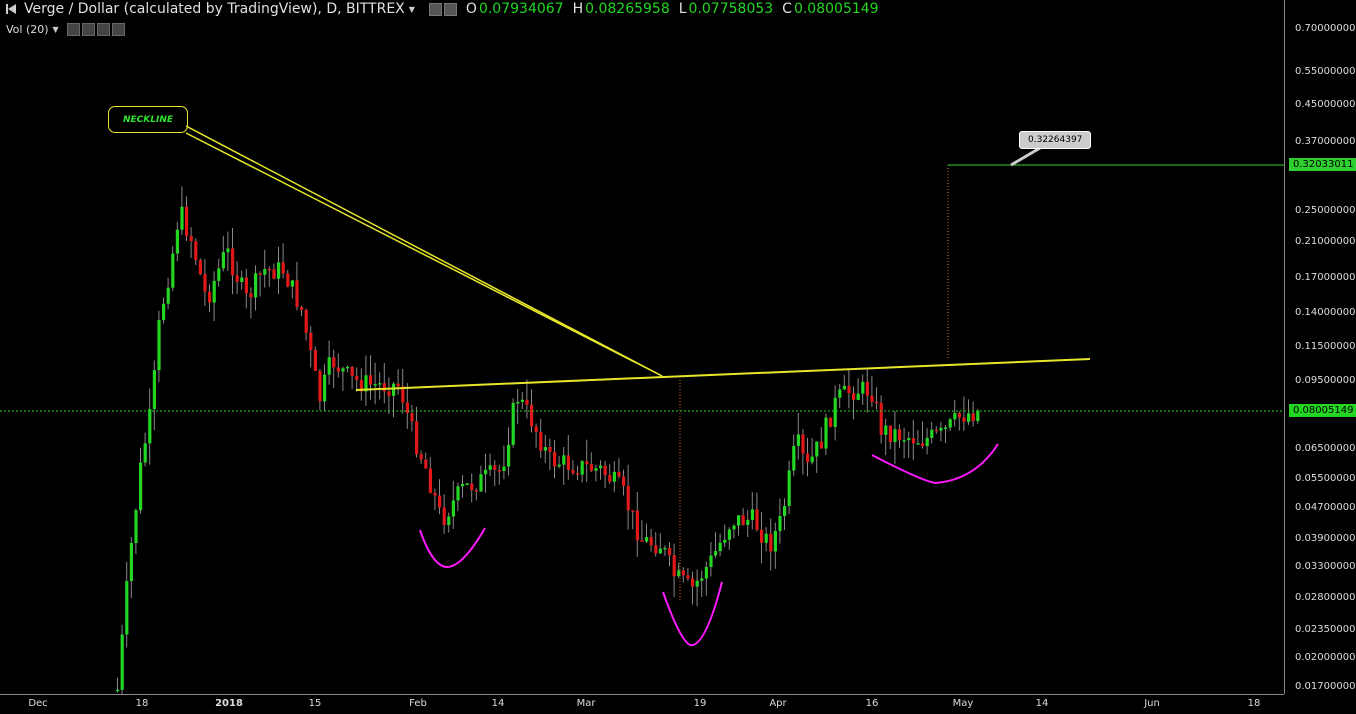 Image resolution: width=1356 pixels, height=714 pixels. Describe the element at coordinates (27, 29) in the screenshot. I see `volume-label: Vol (20)` at that location.